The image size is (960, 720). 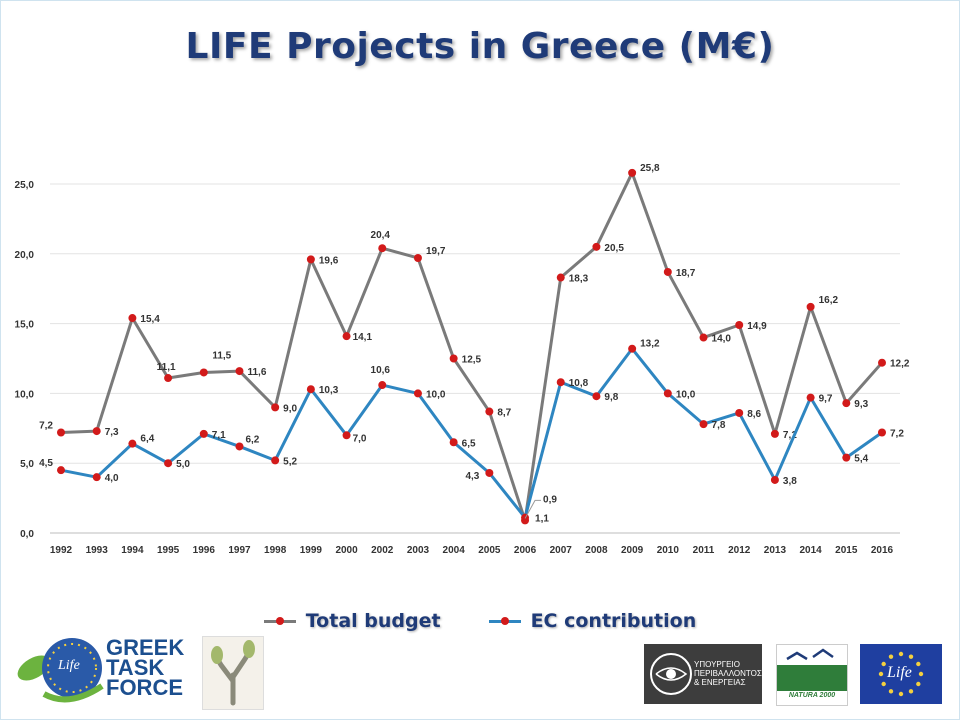 What do you see at coordinates (671, 674) in the screenshot?
I see `ministry-emblem-icon` at bounding box center [671, 674].